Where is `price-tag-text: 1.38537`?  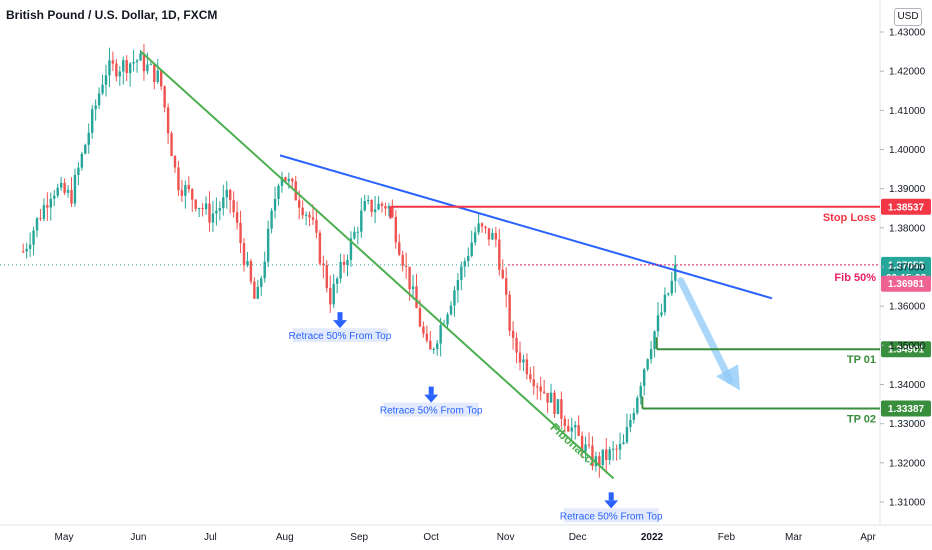
price-tag-text: 1.38537 is located at coordinates (906, 207).